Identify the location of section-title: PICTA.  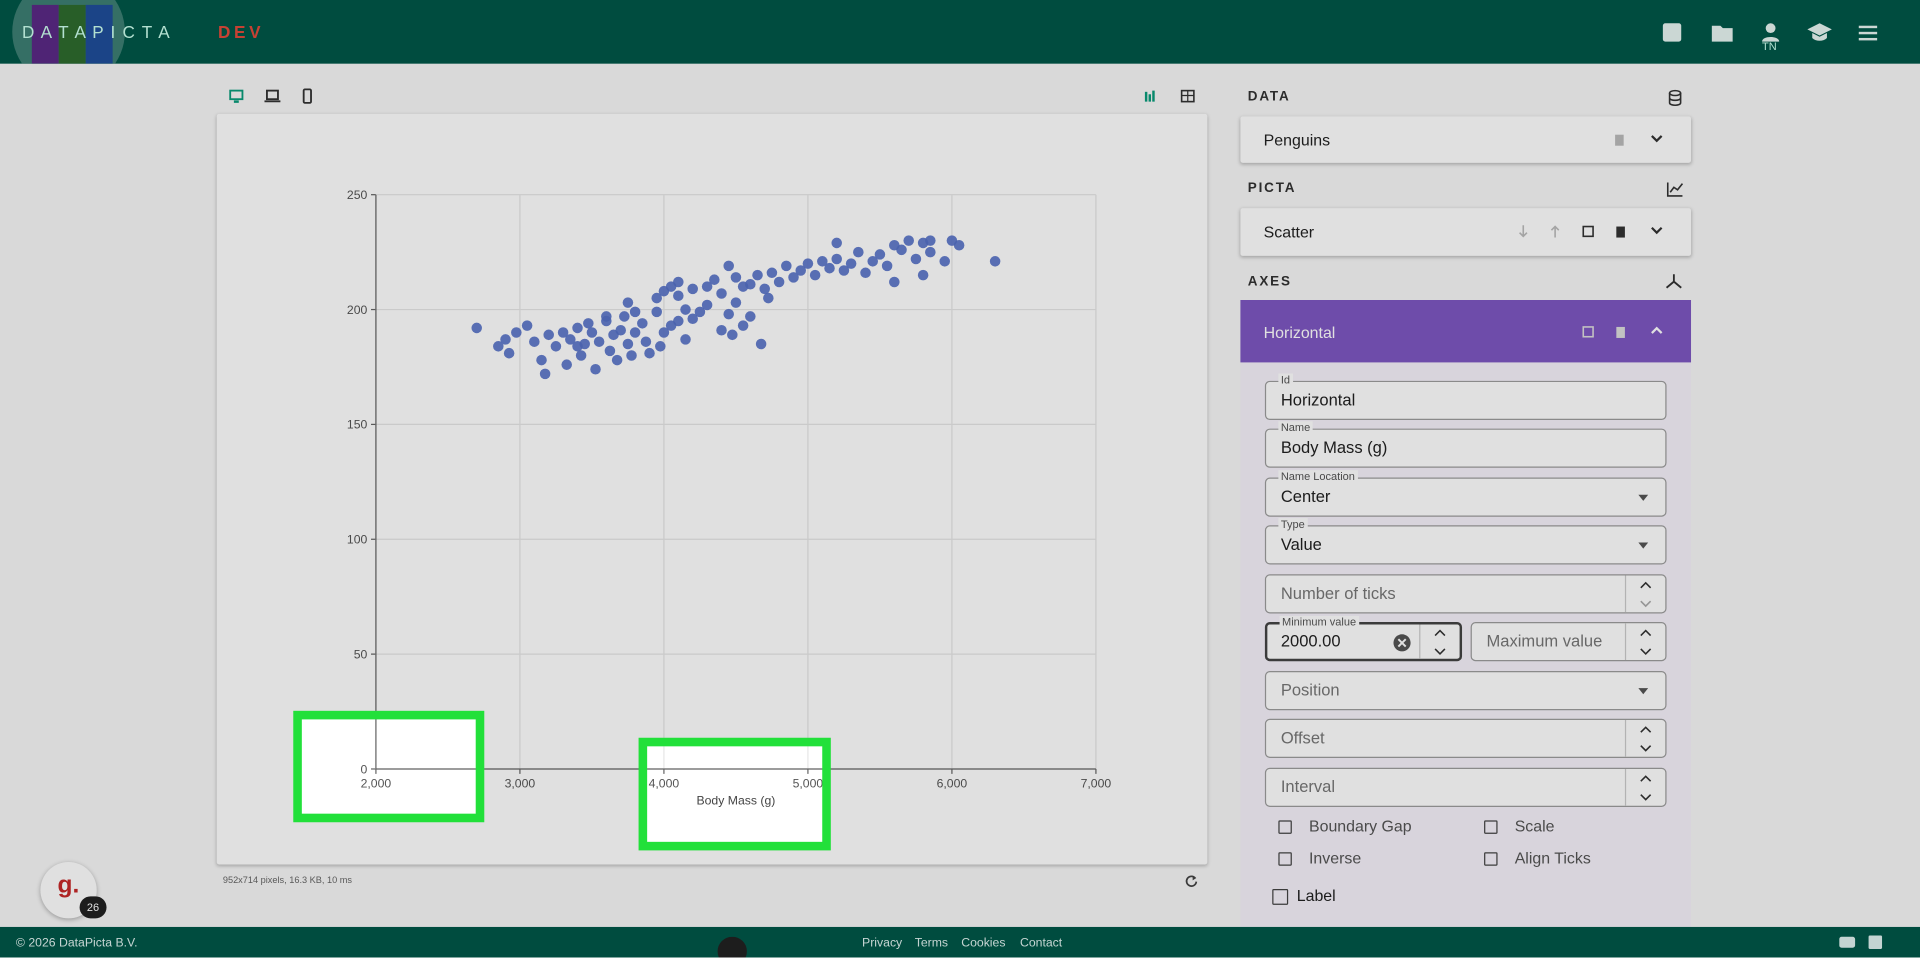
(1272, 188).